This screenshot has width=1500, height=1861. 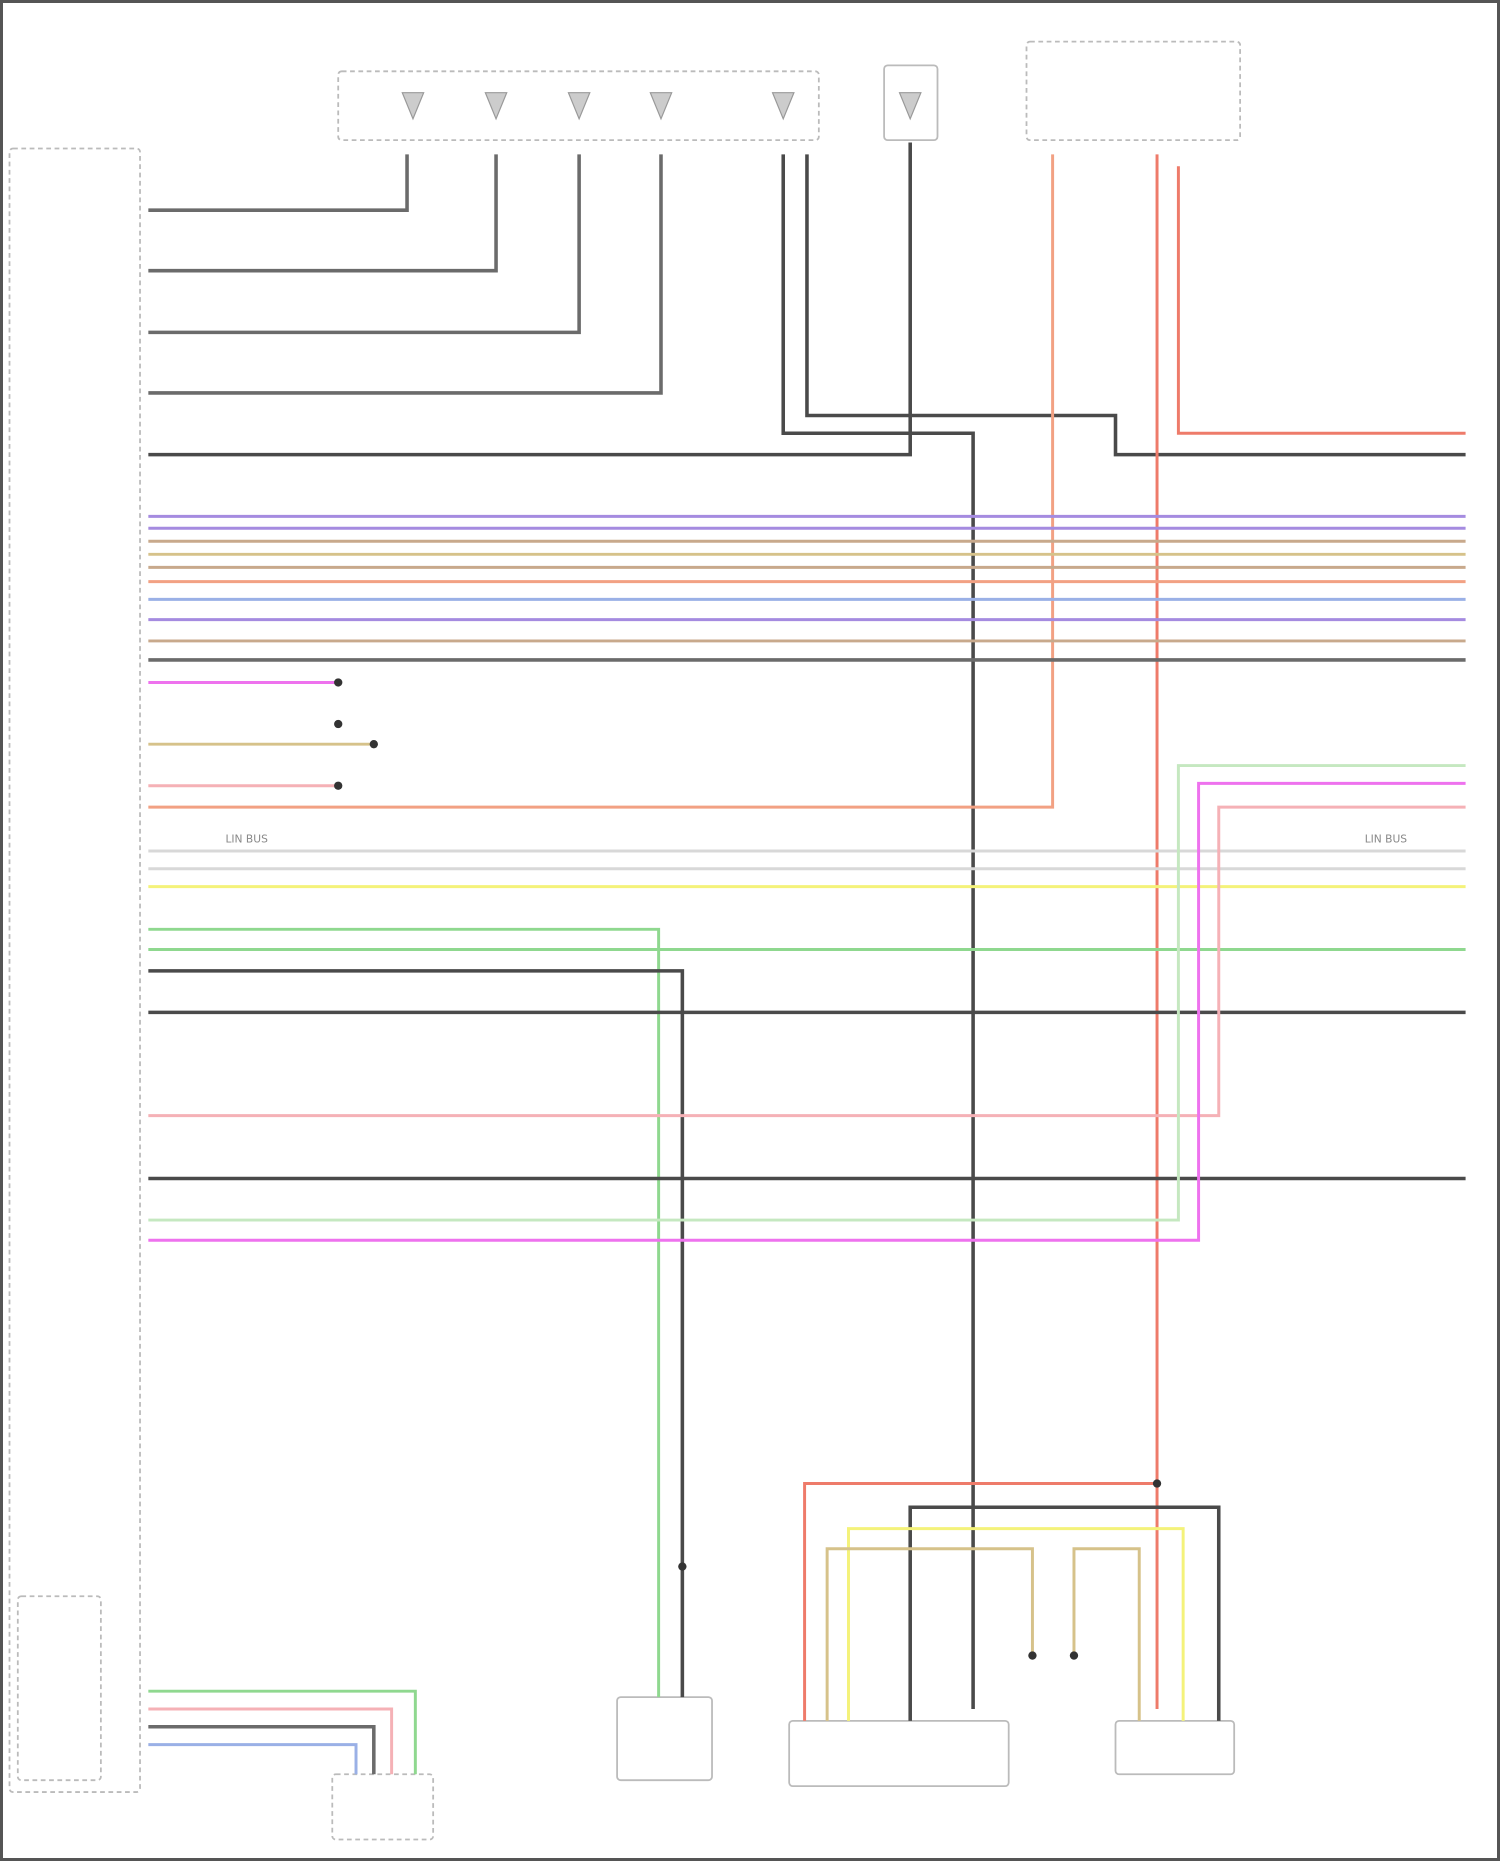 What do you see at coordinates (246, 839) in the screenshot?
I see `lin-bus-label-left: LIN BUS` at bounding box center [246, 839].